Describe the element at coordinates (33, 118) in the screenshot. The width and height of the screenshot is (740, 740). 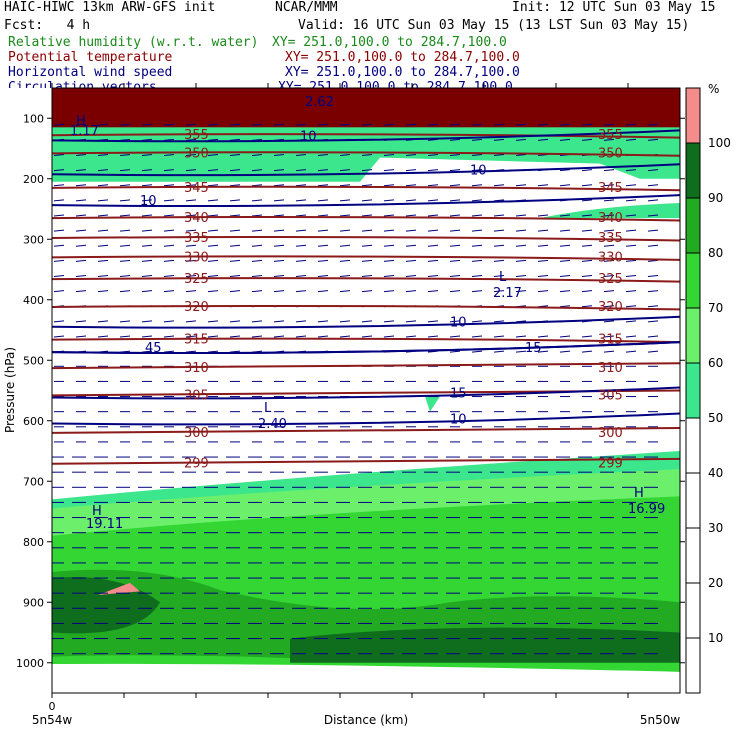
I see `y-tick-label: 100` at that location.